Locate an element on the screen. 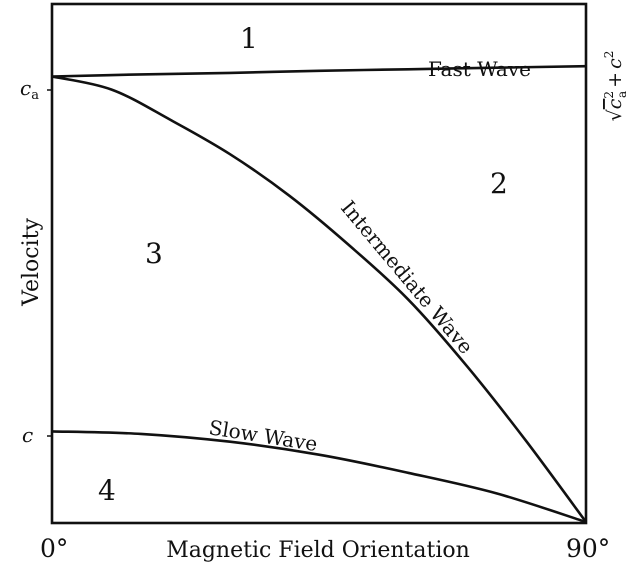 Image resolution: width=636 pixels, height=563 pixels. fast-wave-label: Fast Wave is located at coordinates (479, 69).